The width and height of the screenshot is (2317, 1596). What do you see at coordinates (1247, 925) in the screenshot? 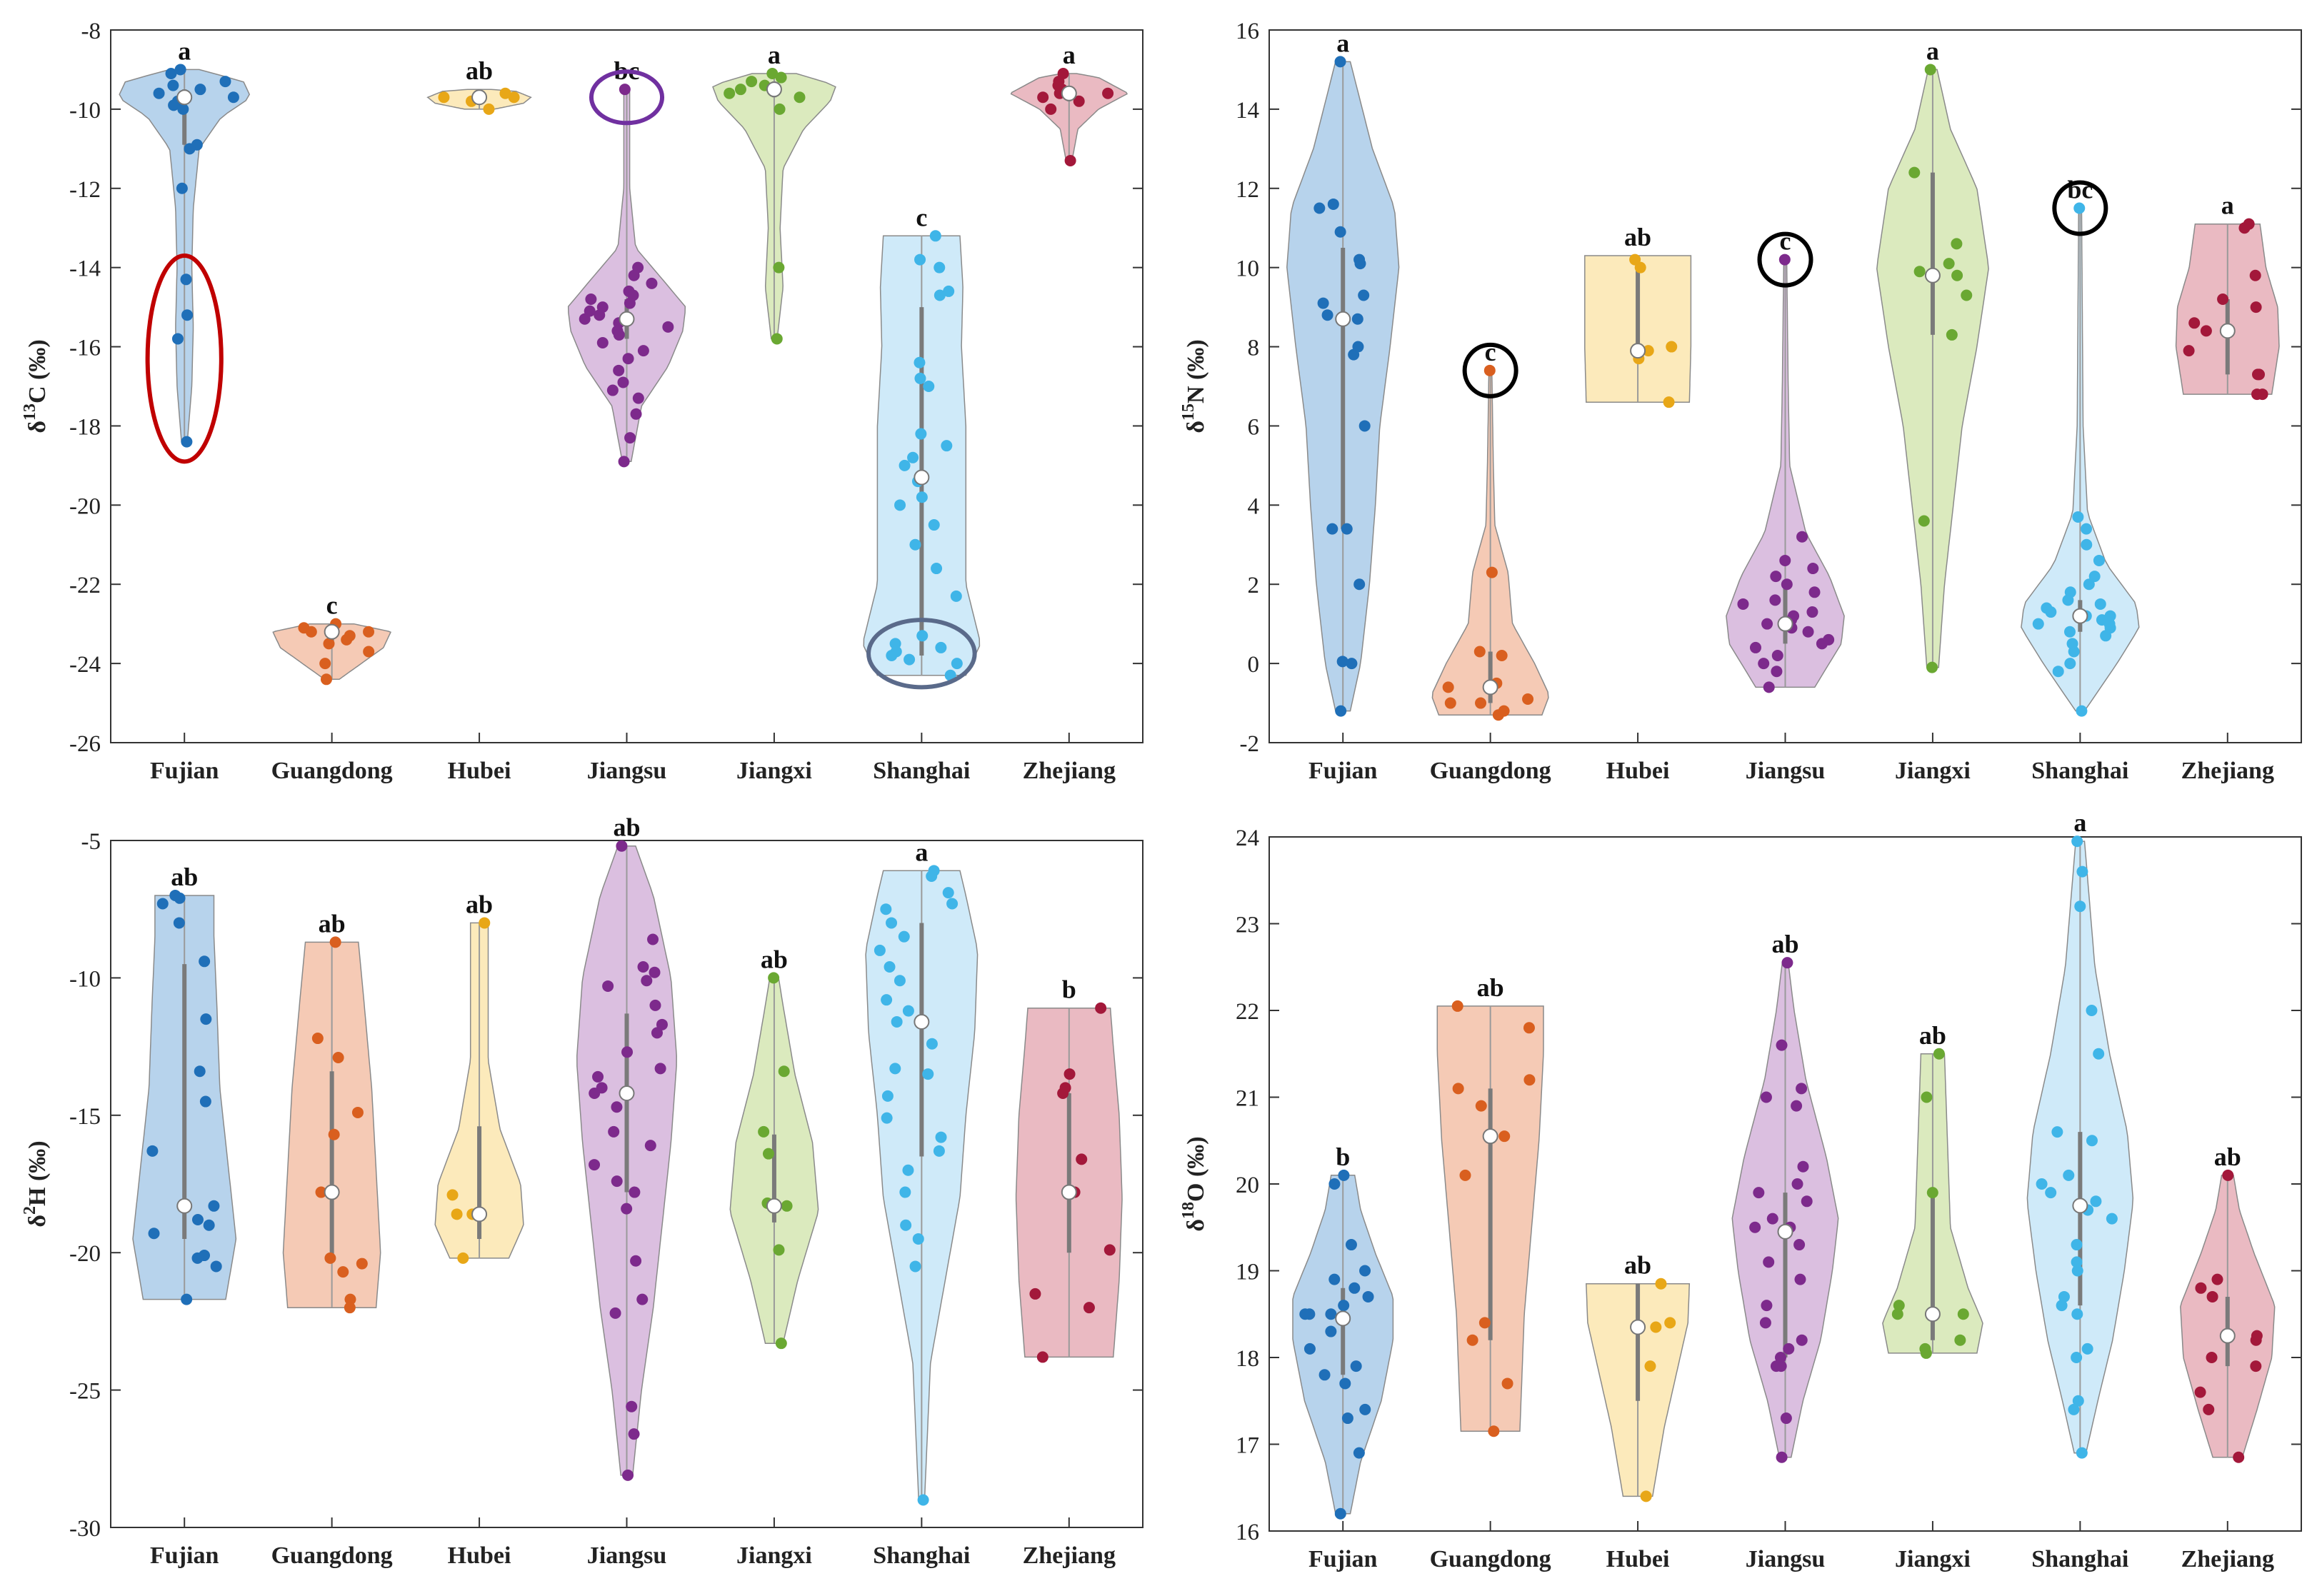
I see `y-tick-label: 23` at bounding box center [1247, 925].